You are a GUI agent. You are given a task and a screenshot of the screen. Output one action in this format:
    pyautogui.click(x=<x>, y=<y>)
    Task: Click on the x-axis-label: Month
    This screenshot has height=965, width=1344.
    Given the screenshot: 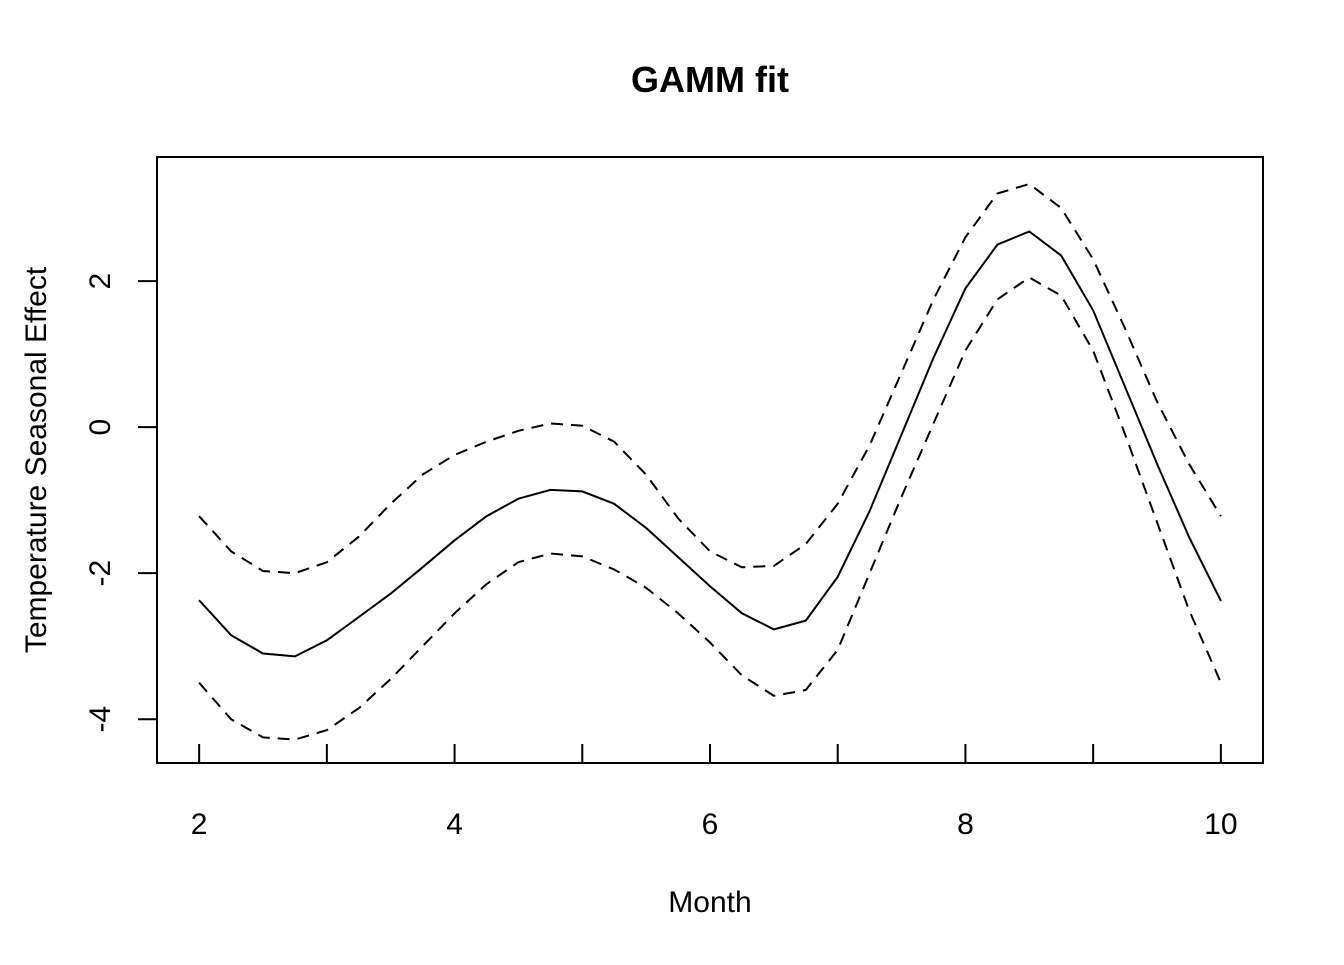 What is the action you would take?
    pyautogui.click(x=709, y=902)
    